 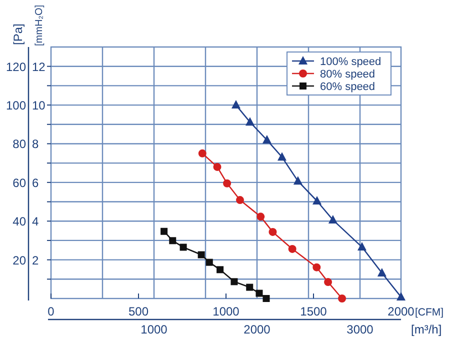 What do you see at coordinates (35, 144) in the screenshot?
I see `y2-tick-label: 8` at bounding box center [35, 144].